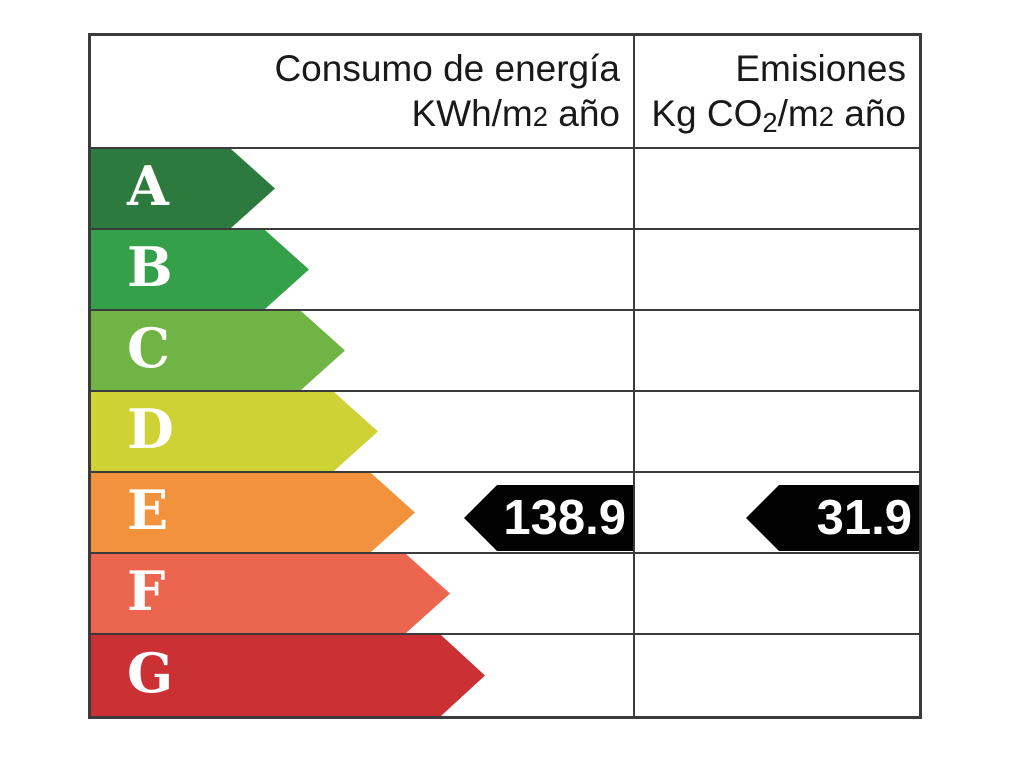  I want to click on consumption-value-arrow: 138.9, so click(548, 518).